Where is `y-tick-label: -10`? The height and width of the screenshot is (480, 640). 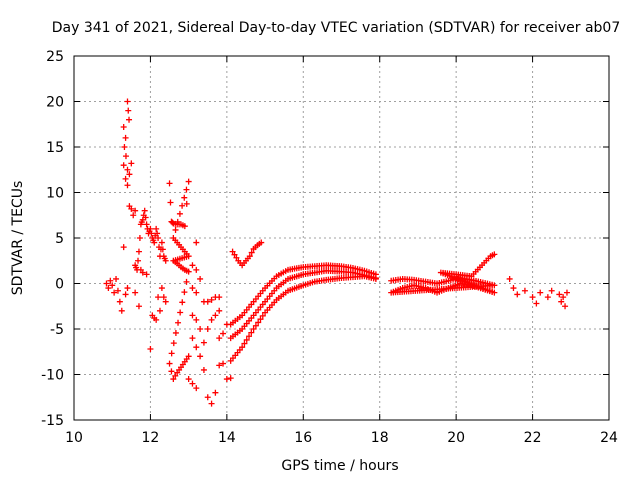 y-tick-label: -10 is located at coordinates (52, 376).